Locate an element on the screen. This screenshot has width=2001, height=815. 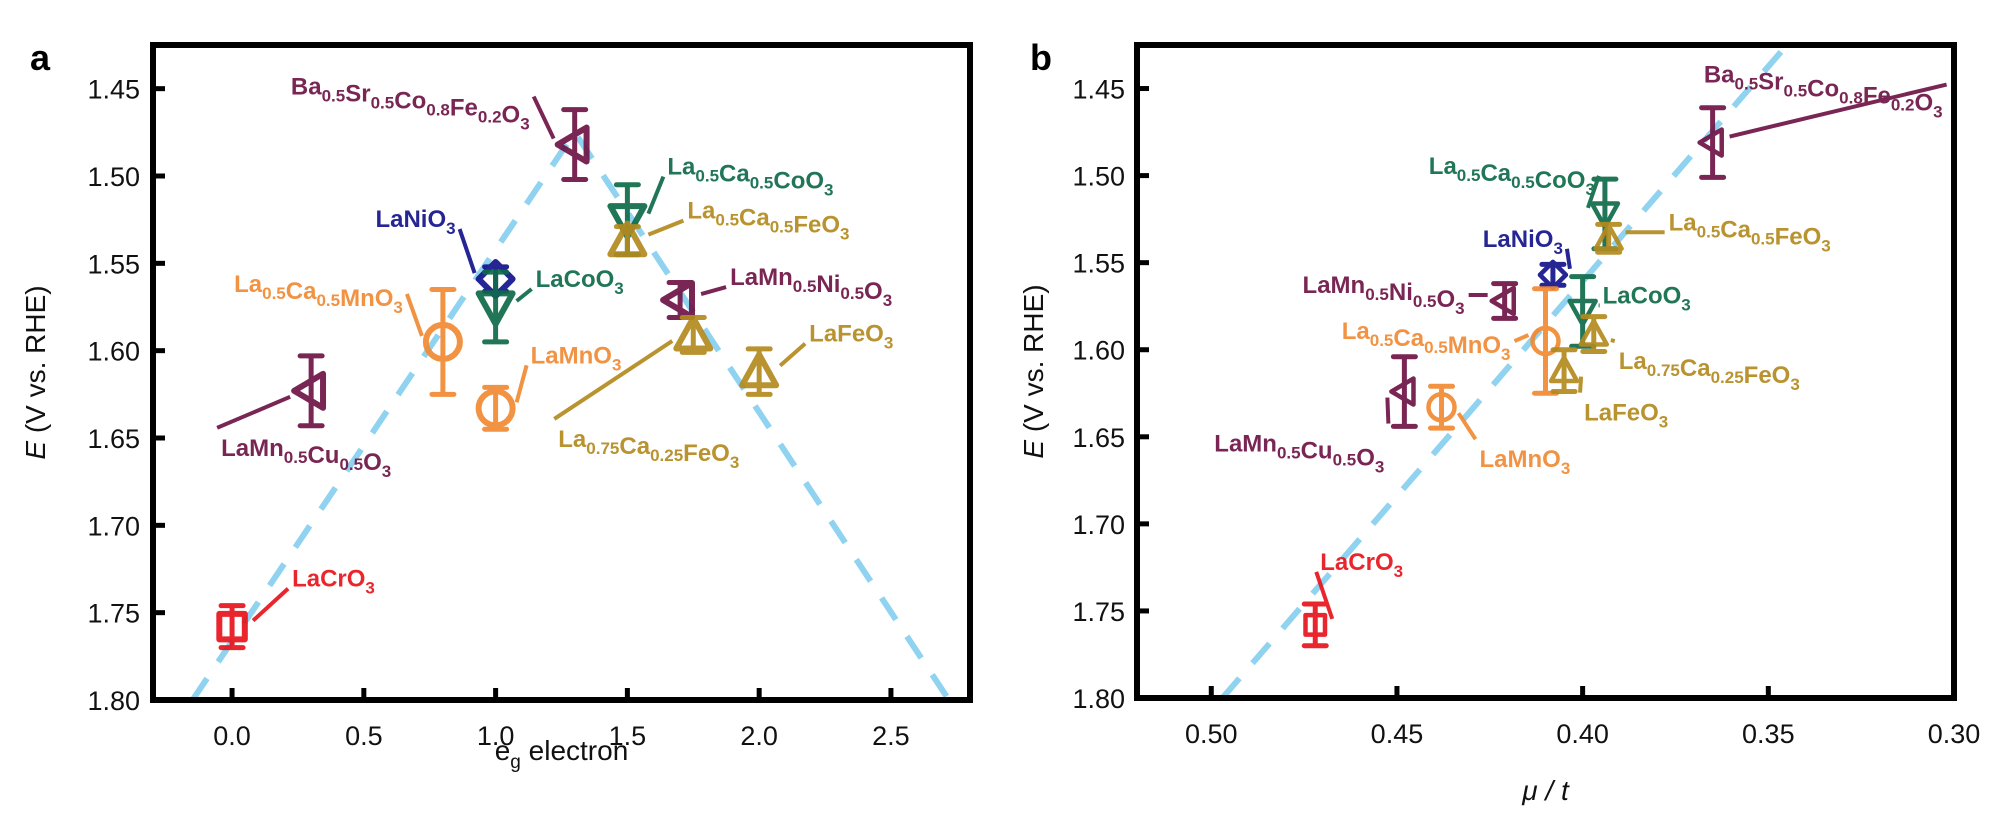
x-tick-label: 1.0 is located at coordinates (496, 736).